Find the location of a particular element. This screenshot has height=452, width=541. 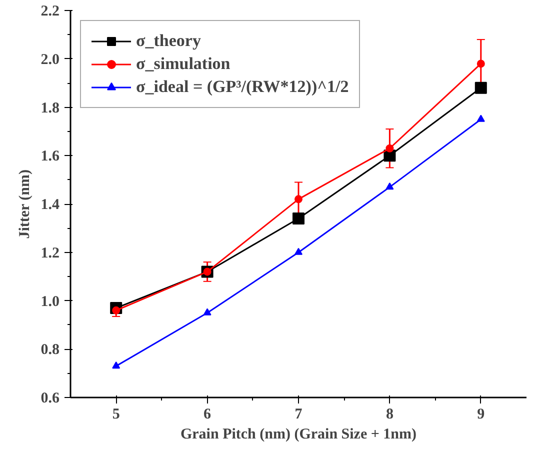

y-tick-label: 2.0 is located at coordinates (50, 60).